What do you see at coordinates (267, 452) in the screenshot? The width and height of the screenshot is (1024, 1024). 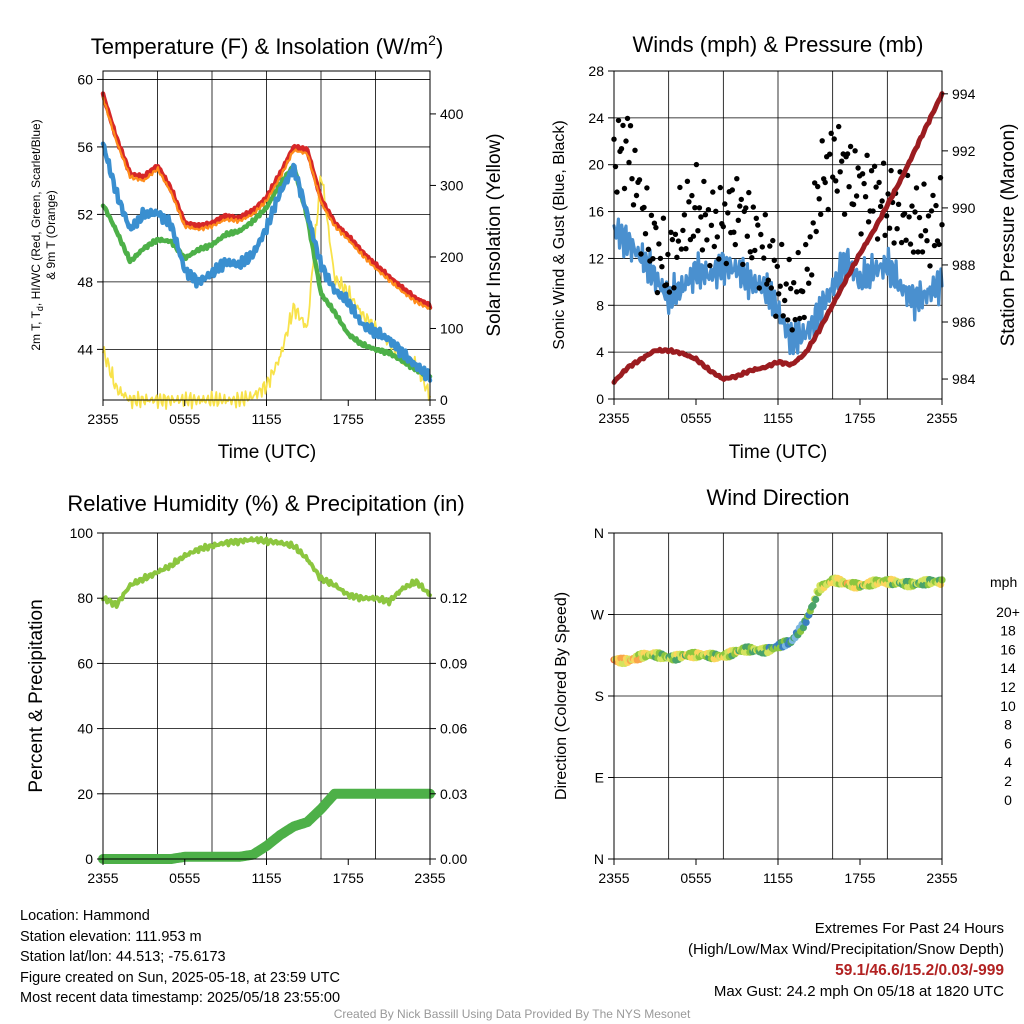 I see `temperature-xlabel: Time (UTC)` at bounding box center [267, 452].